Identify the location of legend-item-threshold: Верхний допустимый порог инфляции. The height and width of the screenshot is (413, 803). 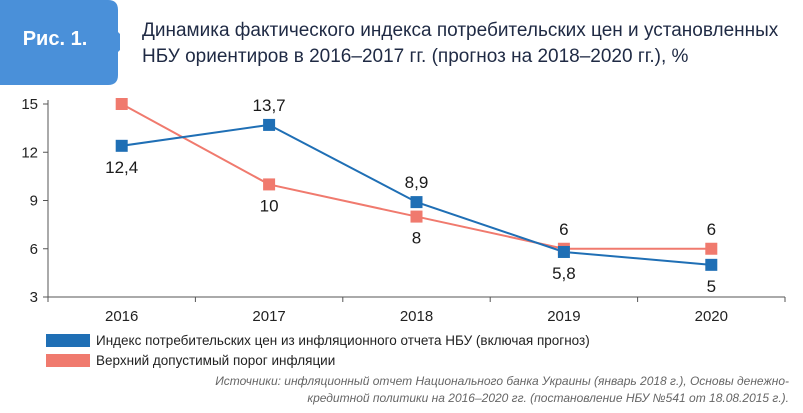
(318, 360).